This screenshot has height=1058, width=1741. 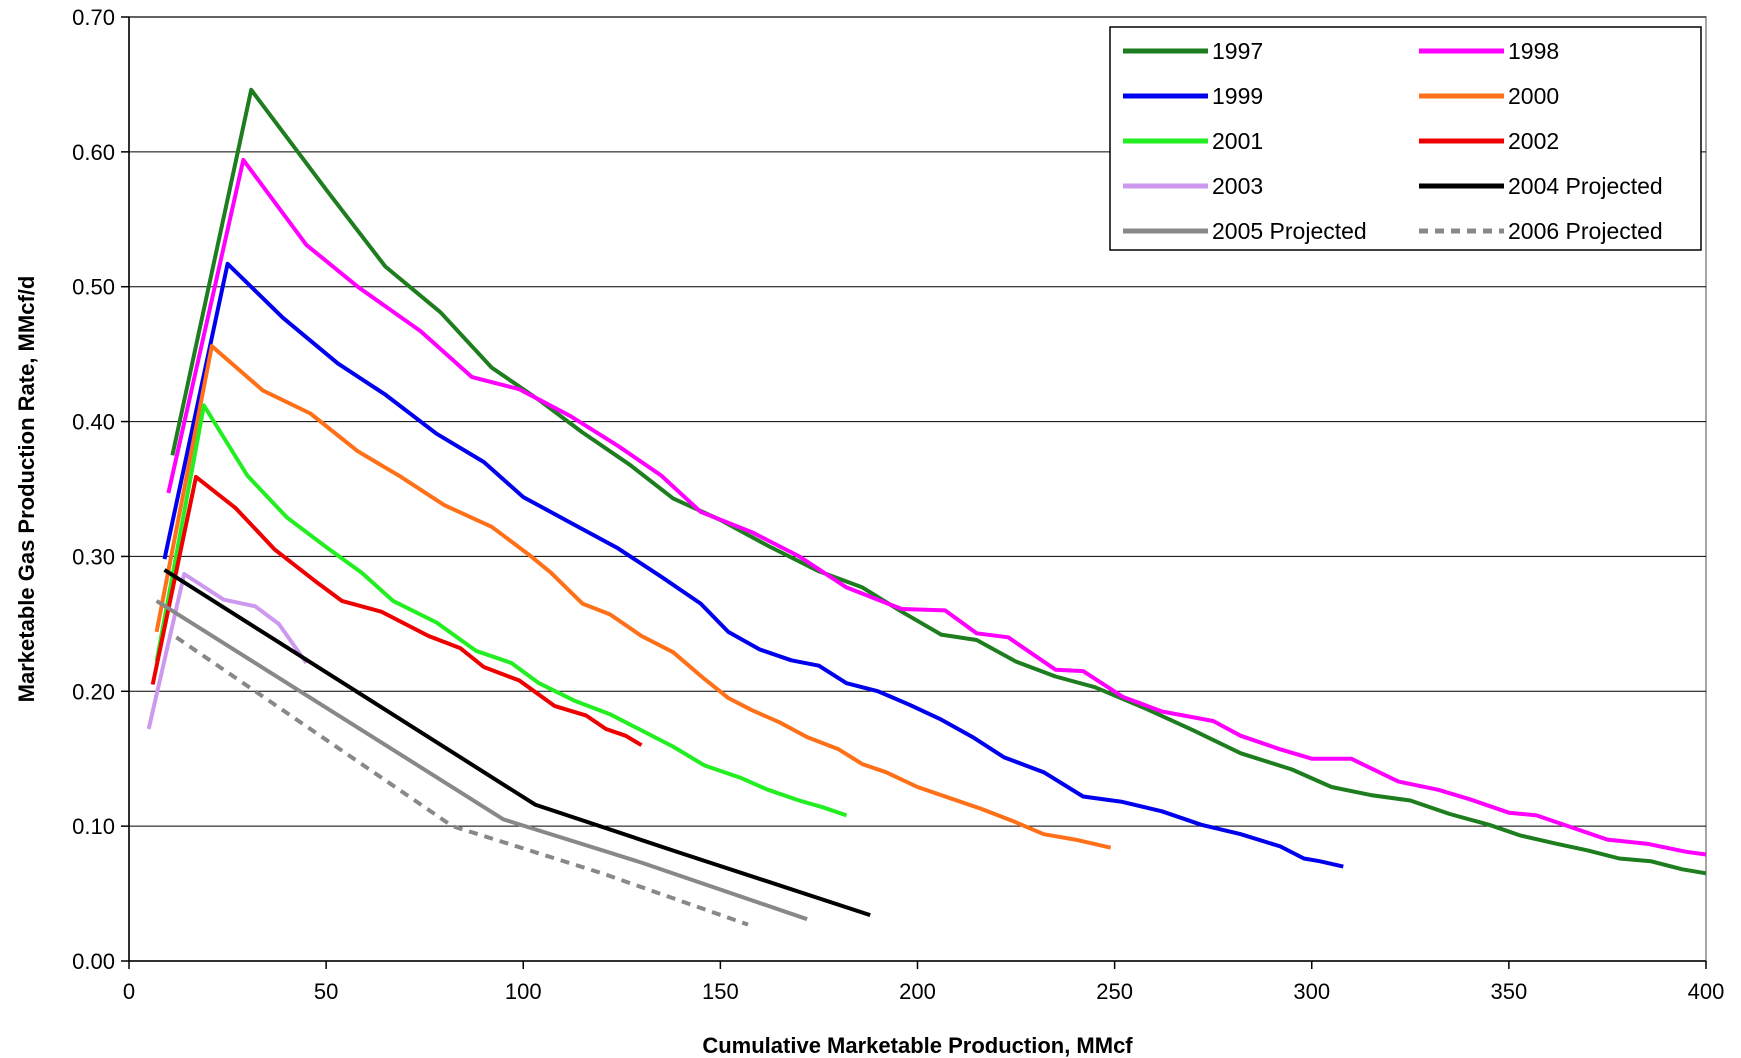 I want to click on legend-label: 2004 Projected, so click(x=1585, y=186).